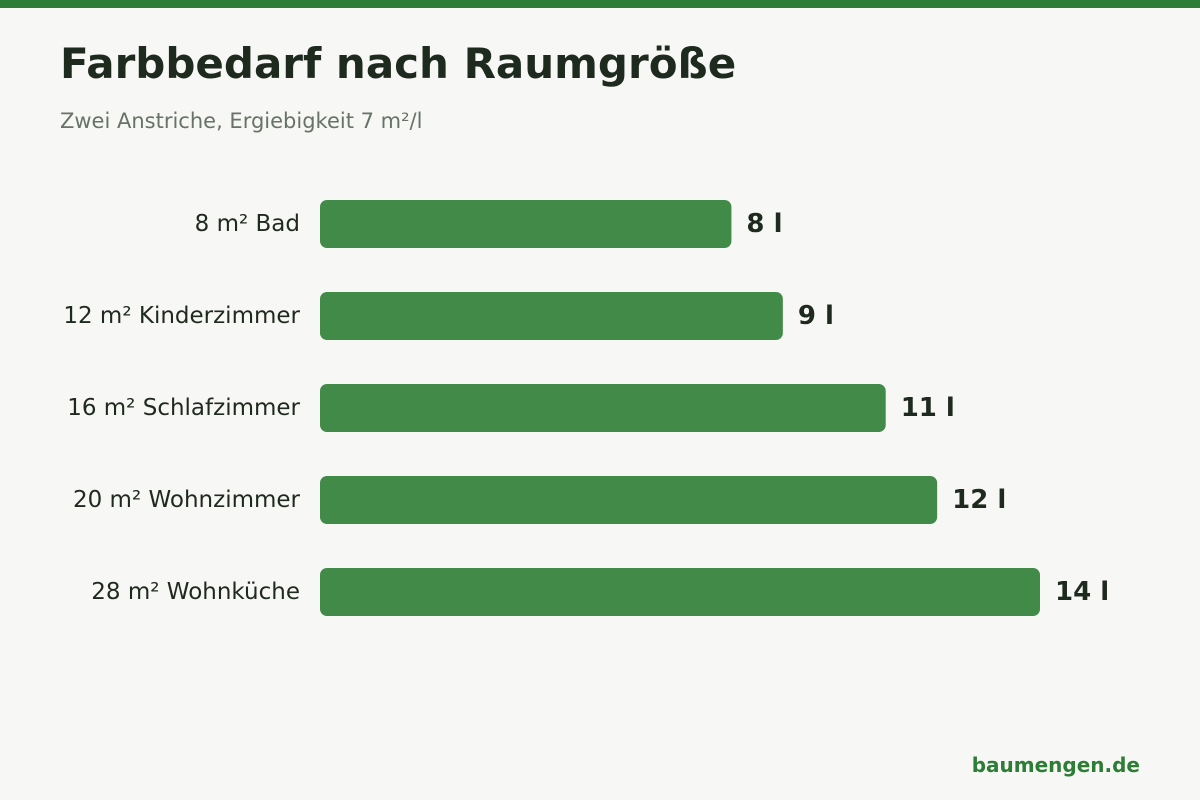 The height and width of the screenshot is (800, 1200). What do you see at coordinates (764, 224) in the screenshot?
I see `value-label: 8 l` at bounding box center [764, 224].